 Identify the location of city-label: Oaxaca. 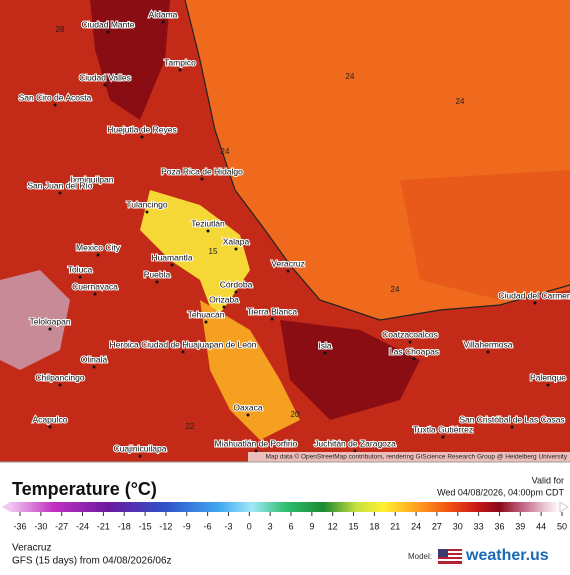
(248, 407).